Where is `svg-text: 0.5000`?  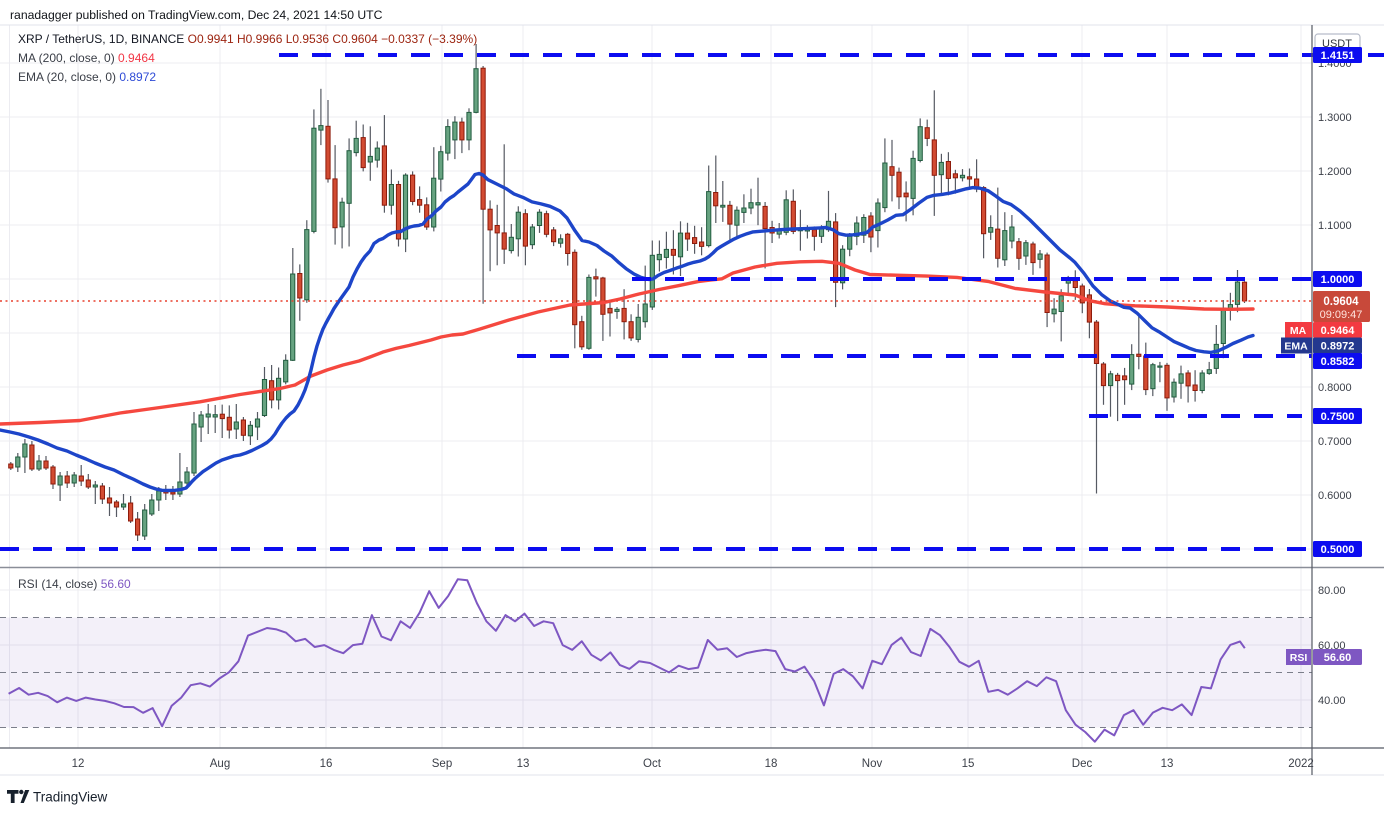
svg-text: 0.5000 is located at coordinates (1338, 550).